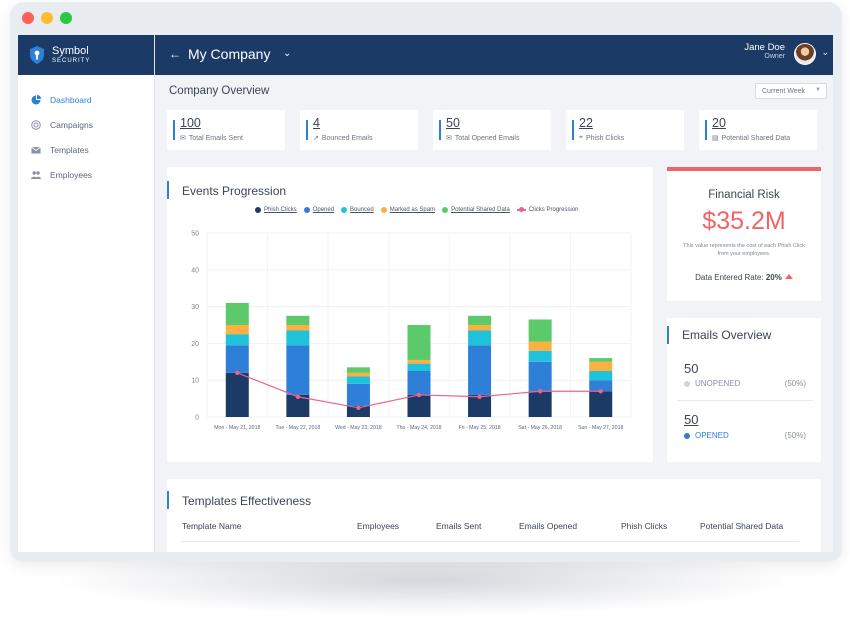 This screenshot has height=641, width=850. What do you see at coordinates (86, 293) in the screenshot?
I see `sidebar: Symbol SECURITY Dashboard` at bounding box center [86, 293].